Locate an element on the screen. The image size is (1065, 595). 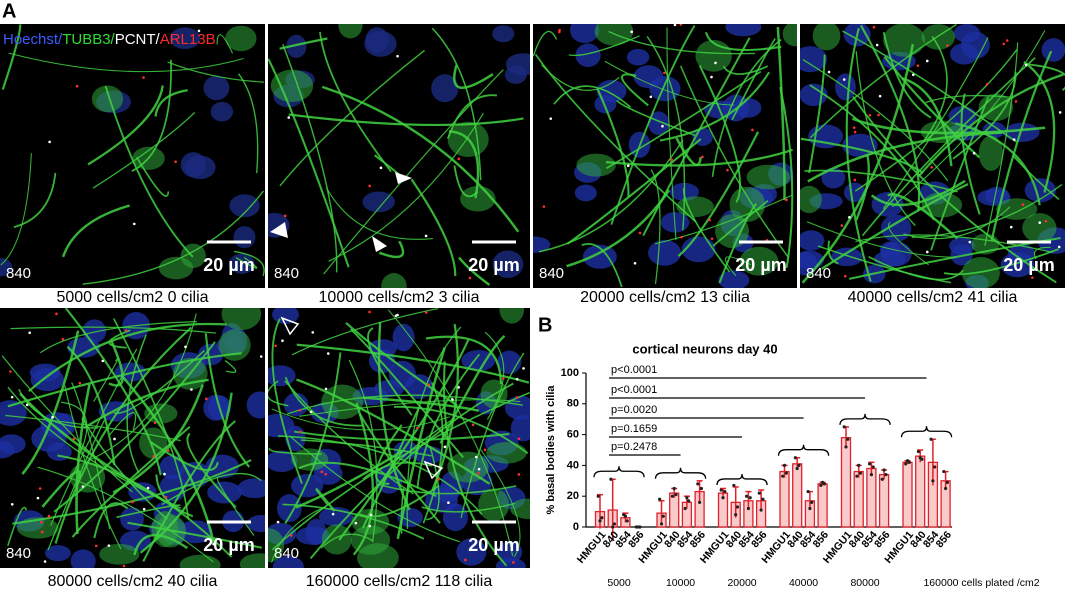
panel-label: A is located at coordinates (9, 11).